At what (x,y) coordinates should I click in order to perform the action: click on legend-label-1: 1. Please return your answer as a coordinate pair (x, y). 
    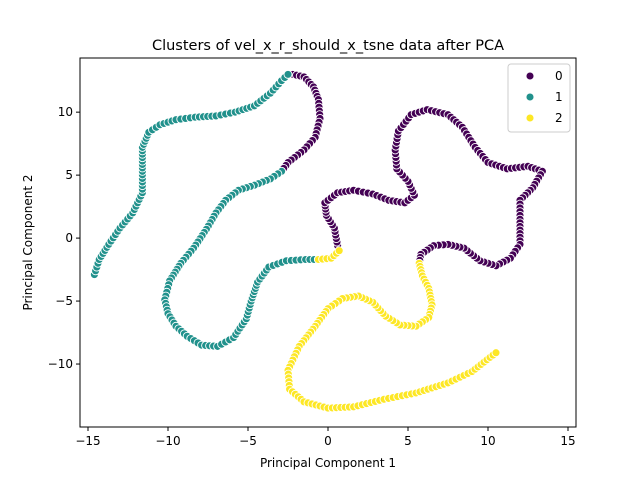
    Looking at the image, I should click on (559, 97).